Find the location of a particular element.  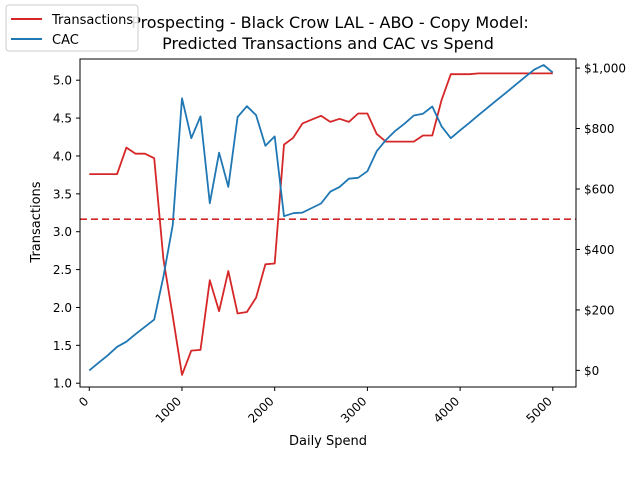

y-axis-label: Transactions is located at coordinates (36, 222).